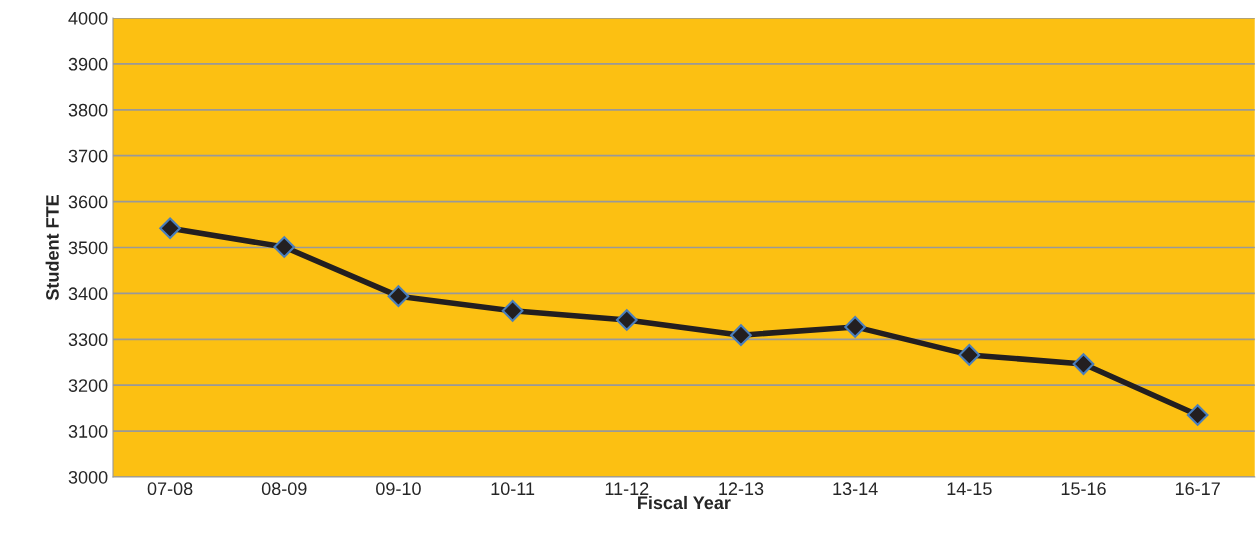 This screenshot has width=1256, height=546. What do you see at coordinates (88, 64) in the screenshot?
I see `y-tick-label: 3900` at bounding box center [88, 64].